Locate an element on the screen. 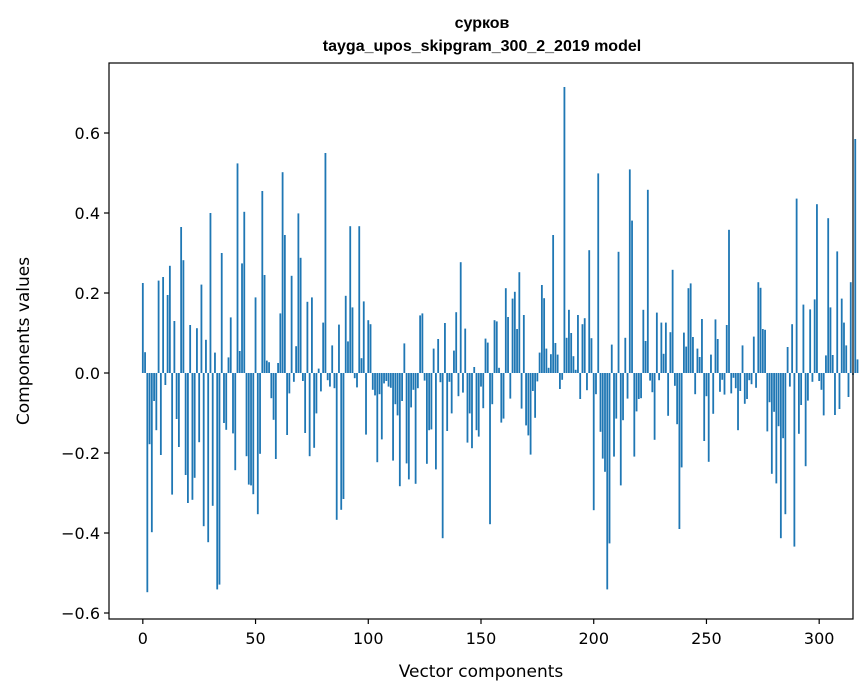  chart-subtitle: tayga_upos_skipgram_300_2_2019 model is located at coordinates (482, 46).